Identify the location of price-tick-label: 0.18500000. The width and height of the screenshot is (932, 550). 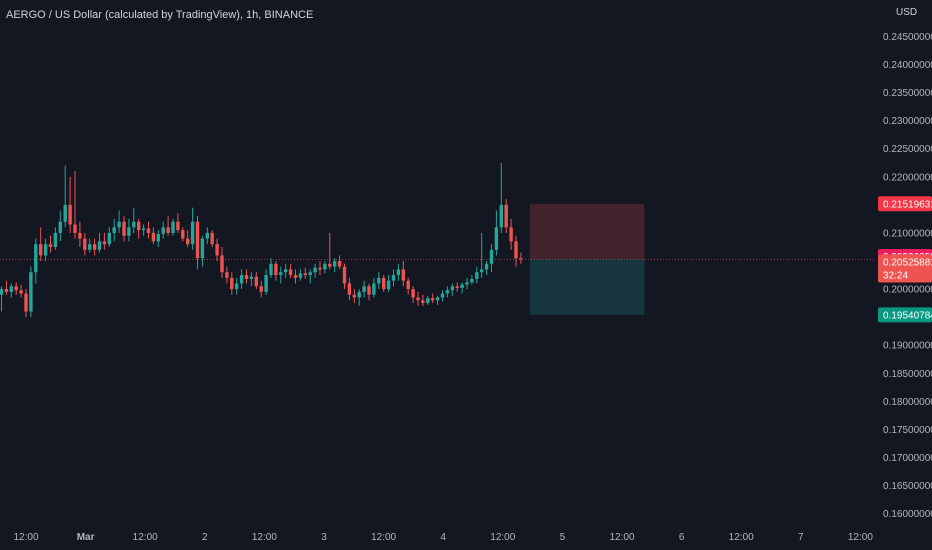
(907, 374).